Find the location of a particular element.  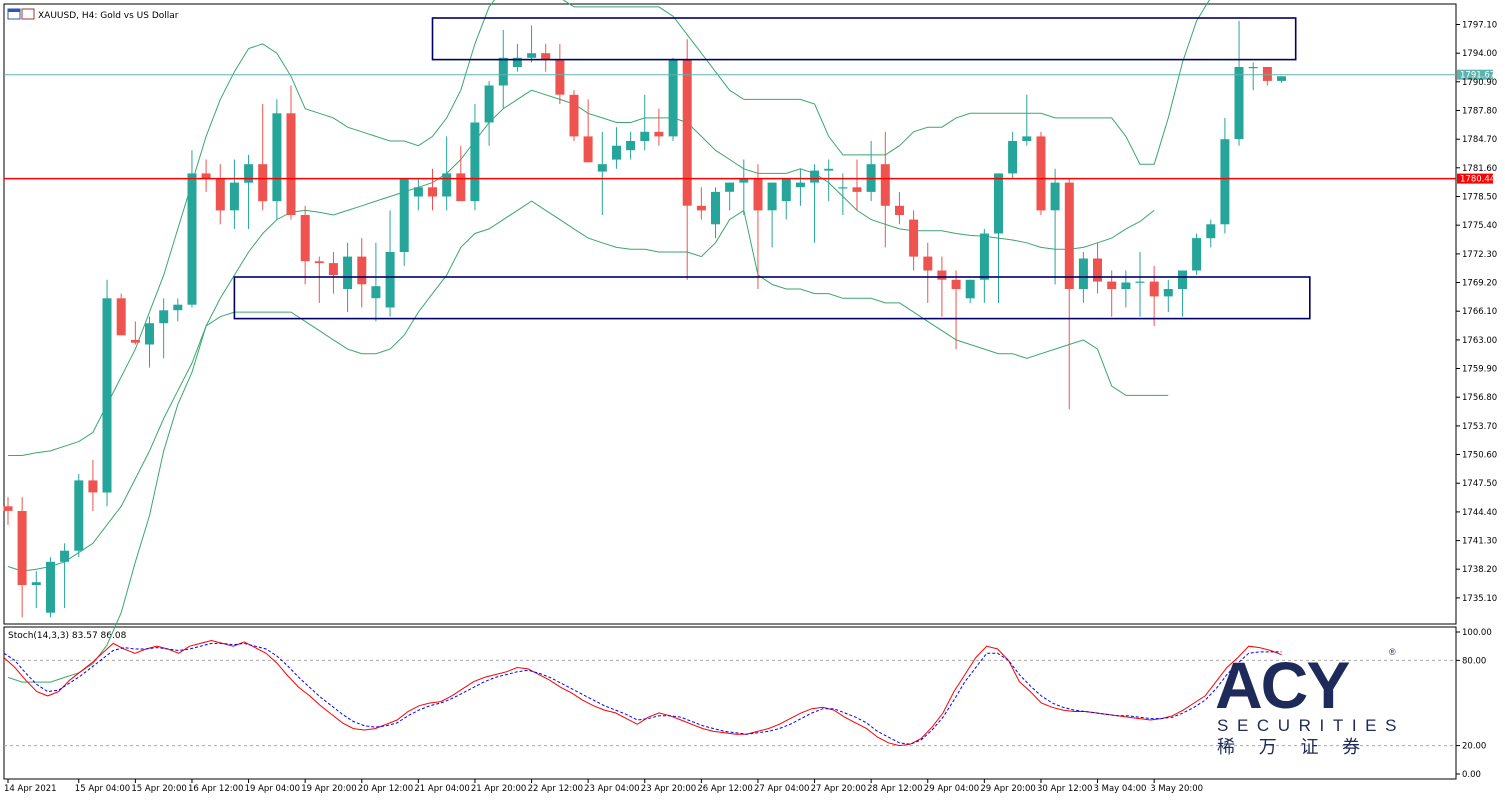

stoch-y-tick-label: 100.00 is located at coordinates (1477, 633).